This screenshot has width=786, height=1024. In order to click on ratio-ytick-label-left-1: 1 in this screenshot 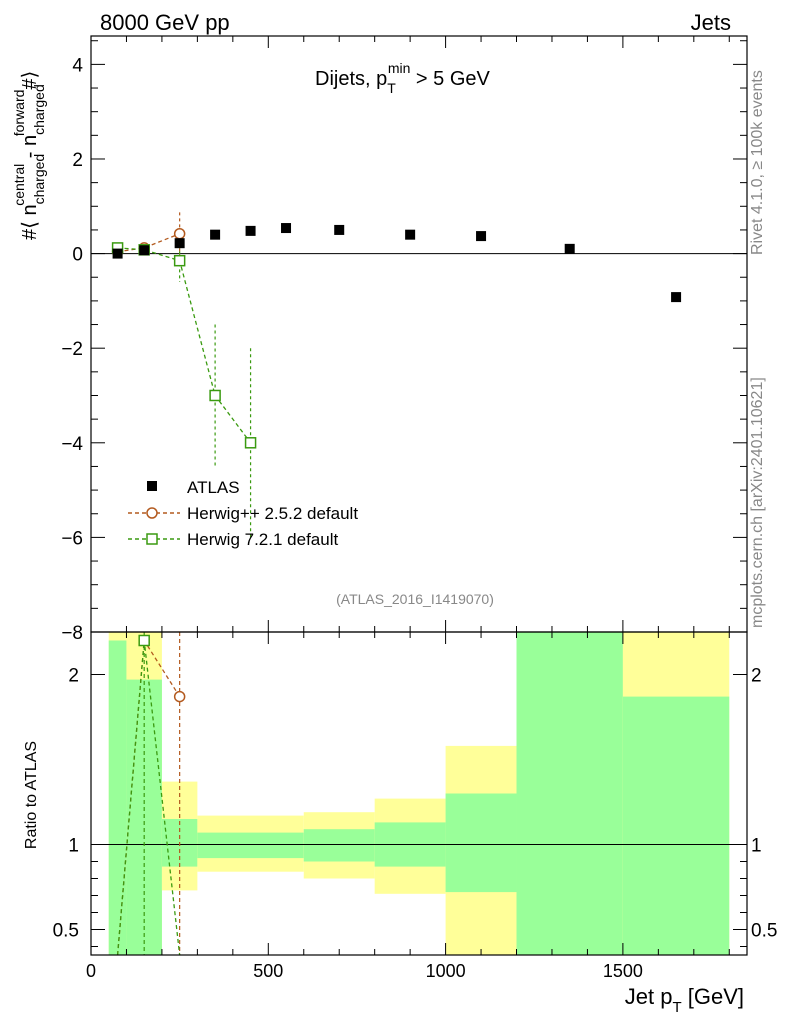, I will do `click(73, 846)`.